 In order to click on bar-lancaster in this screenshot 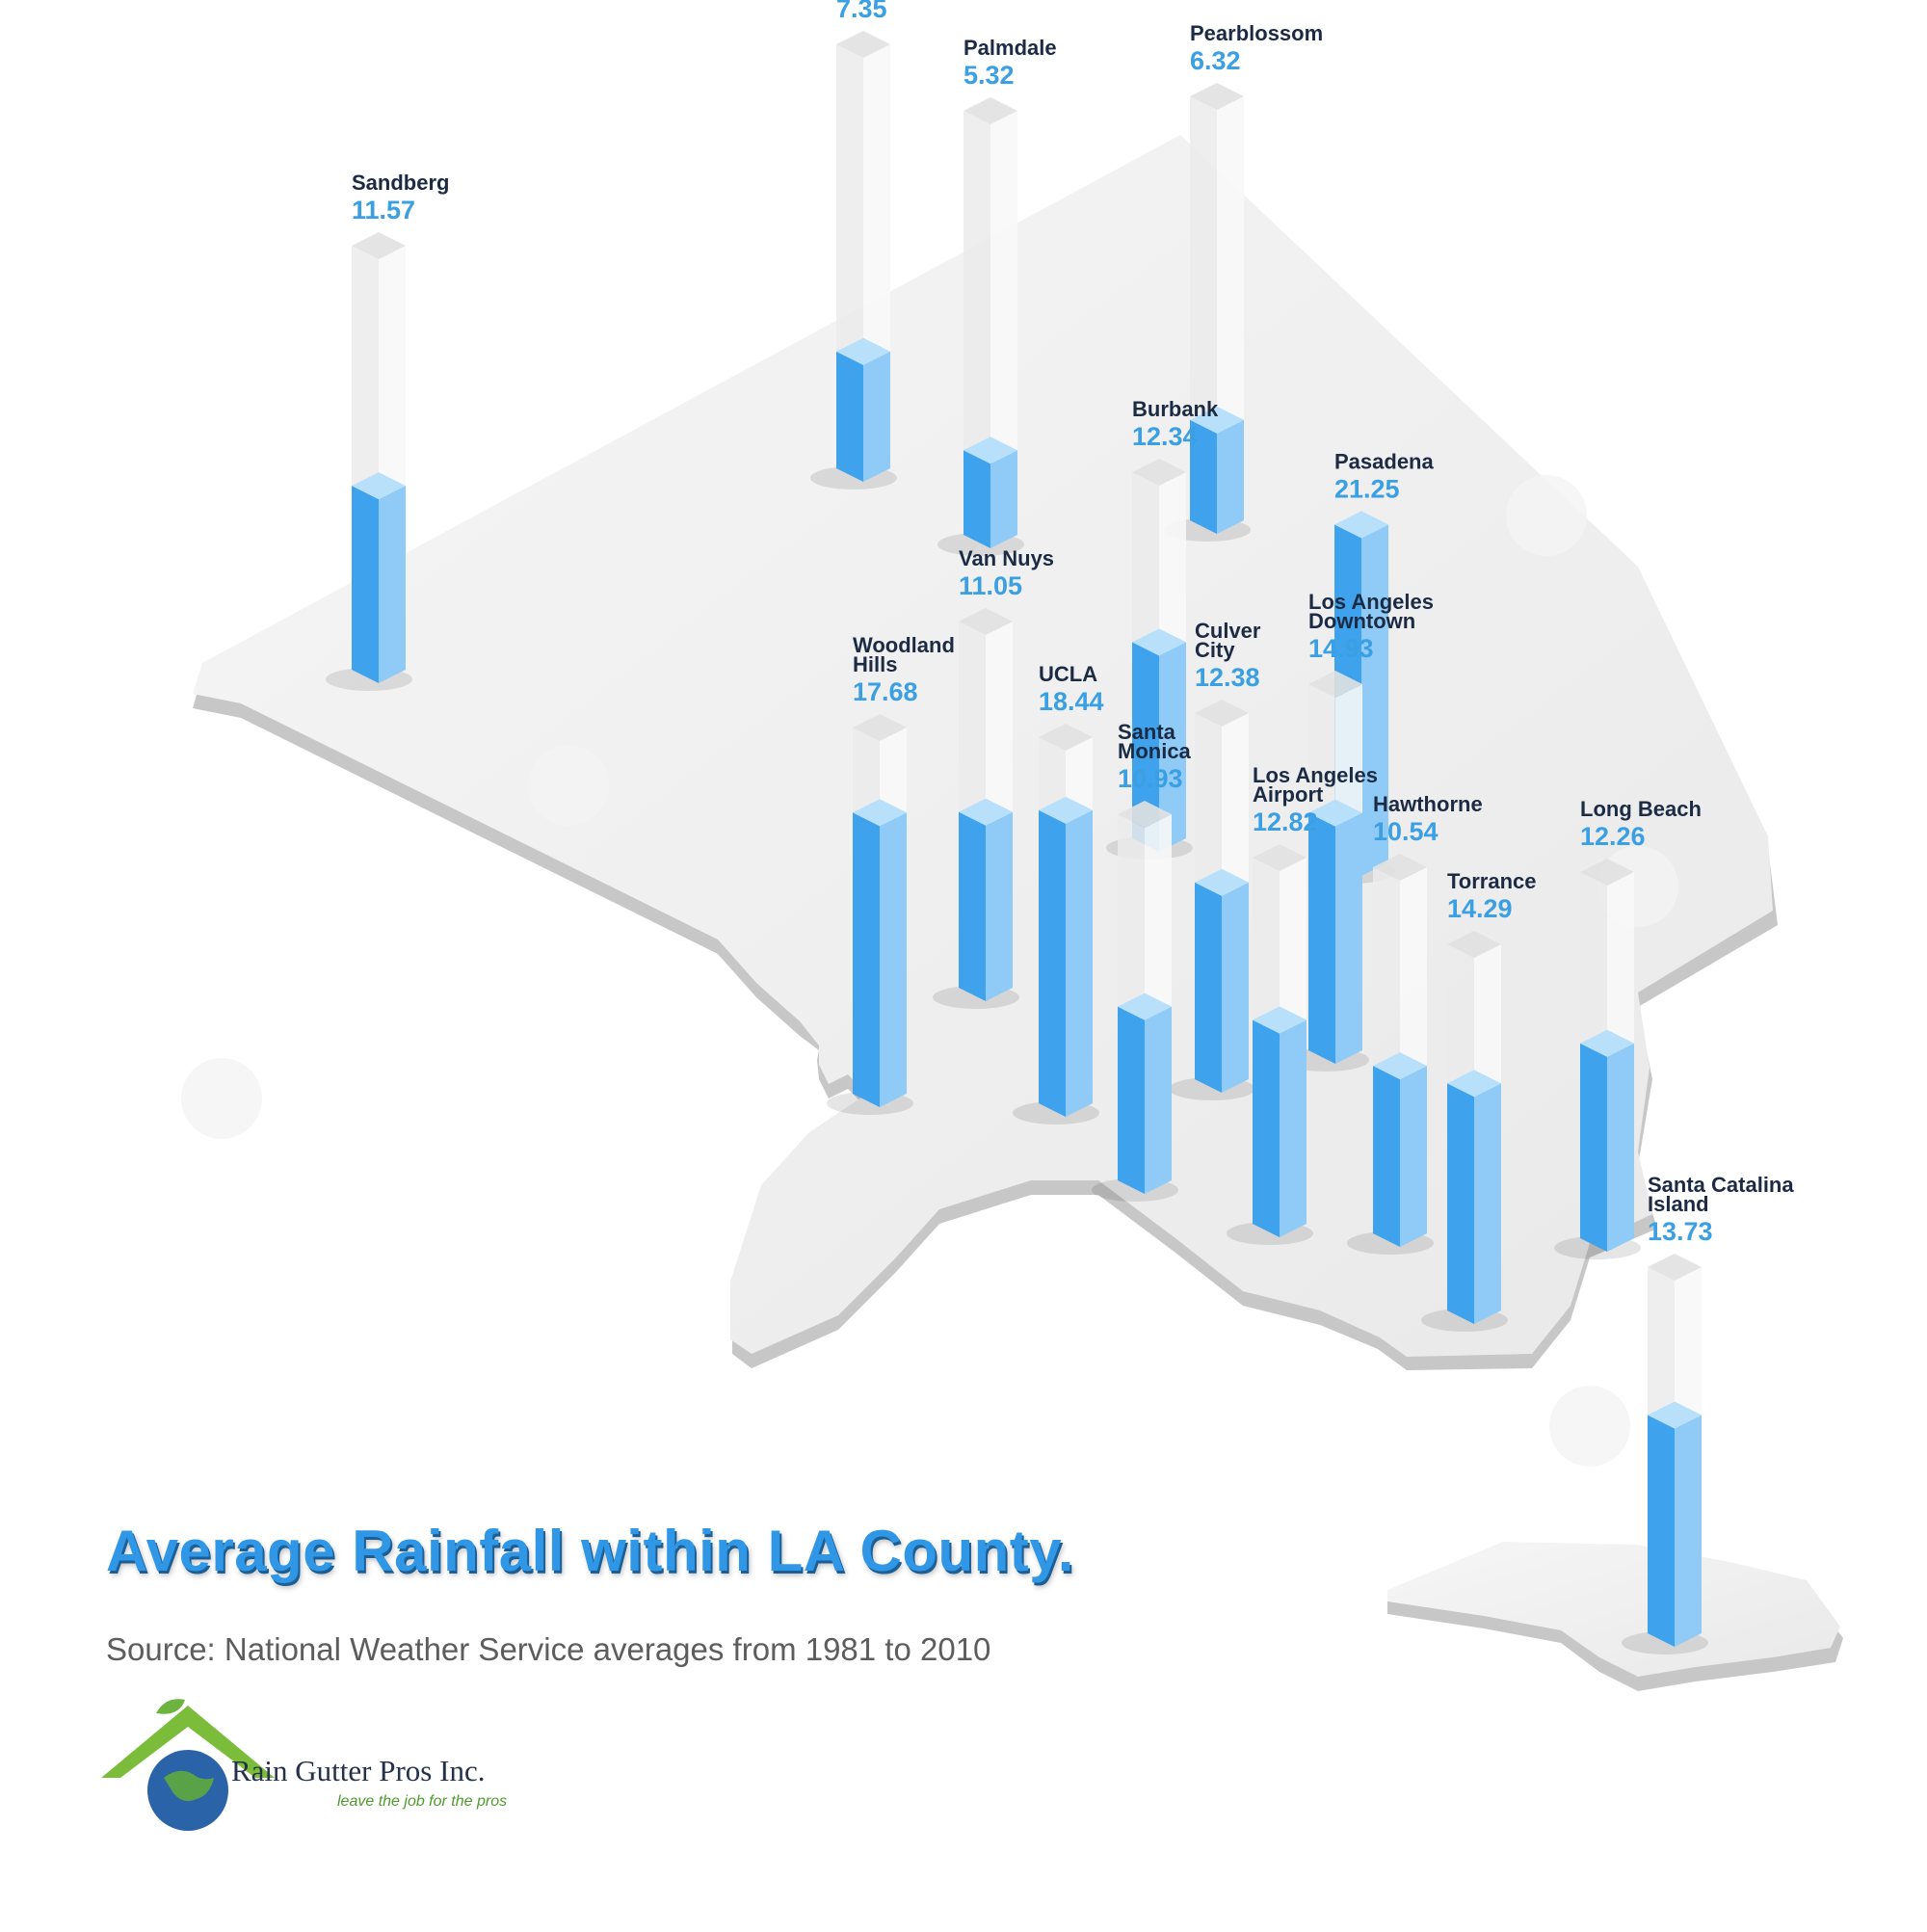, I will do `click(853, 260)`.